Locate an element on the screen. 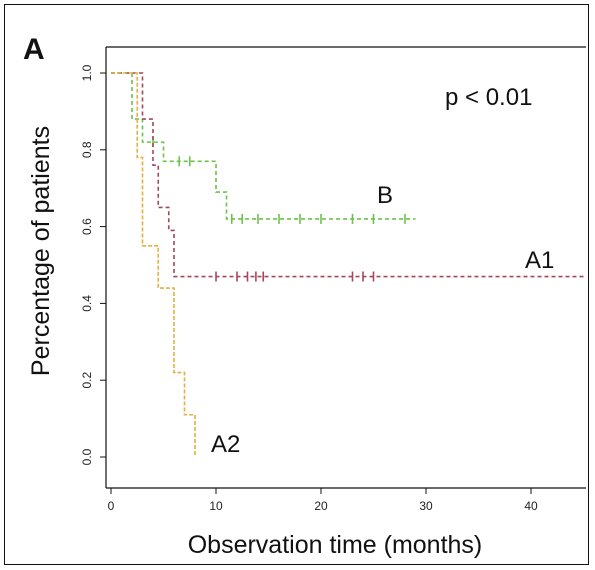 Image resolution: width=595 pixels, height=570 pixels. y-tick-label: 1.0 is located at coordinates (87, 72).